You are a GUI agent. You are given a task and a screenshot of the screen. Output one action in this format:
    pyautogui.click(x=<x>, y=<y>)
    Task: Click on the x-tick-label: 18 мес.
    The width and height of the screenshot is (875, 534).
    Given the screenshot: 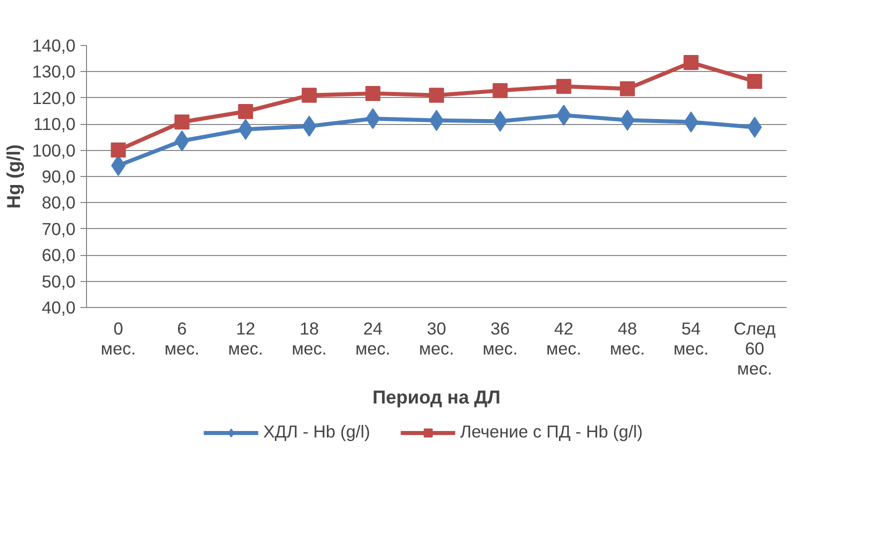 What is the action you would take?
    pyautogui.click(x=309, y=338)
    